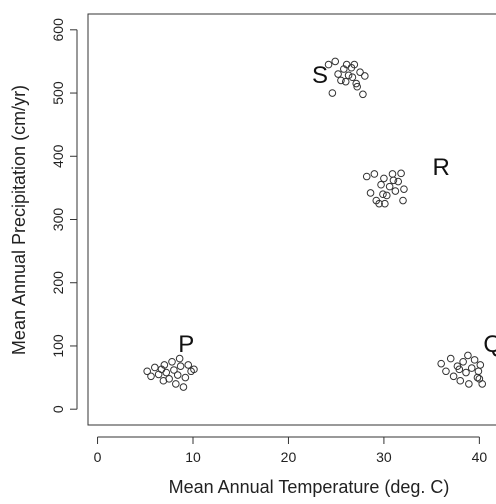  Describe the element at coordinates (289, 457) in the screenshot. I see `x-tick-label: 20` at that location.